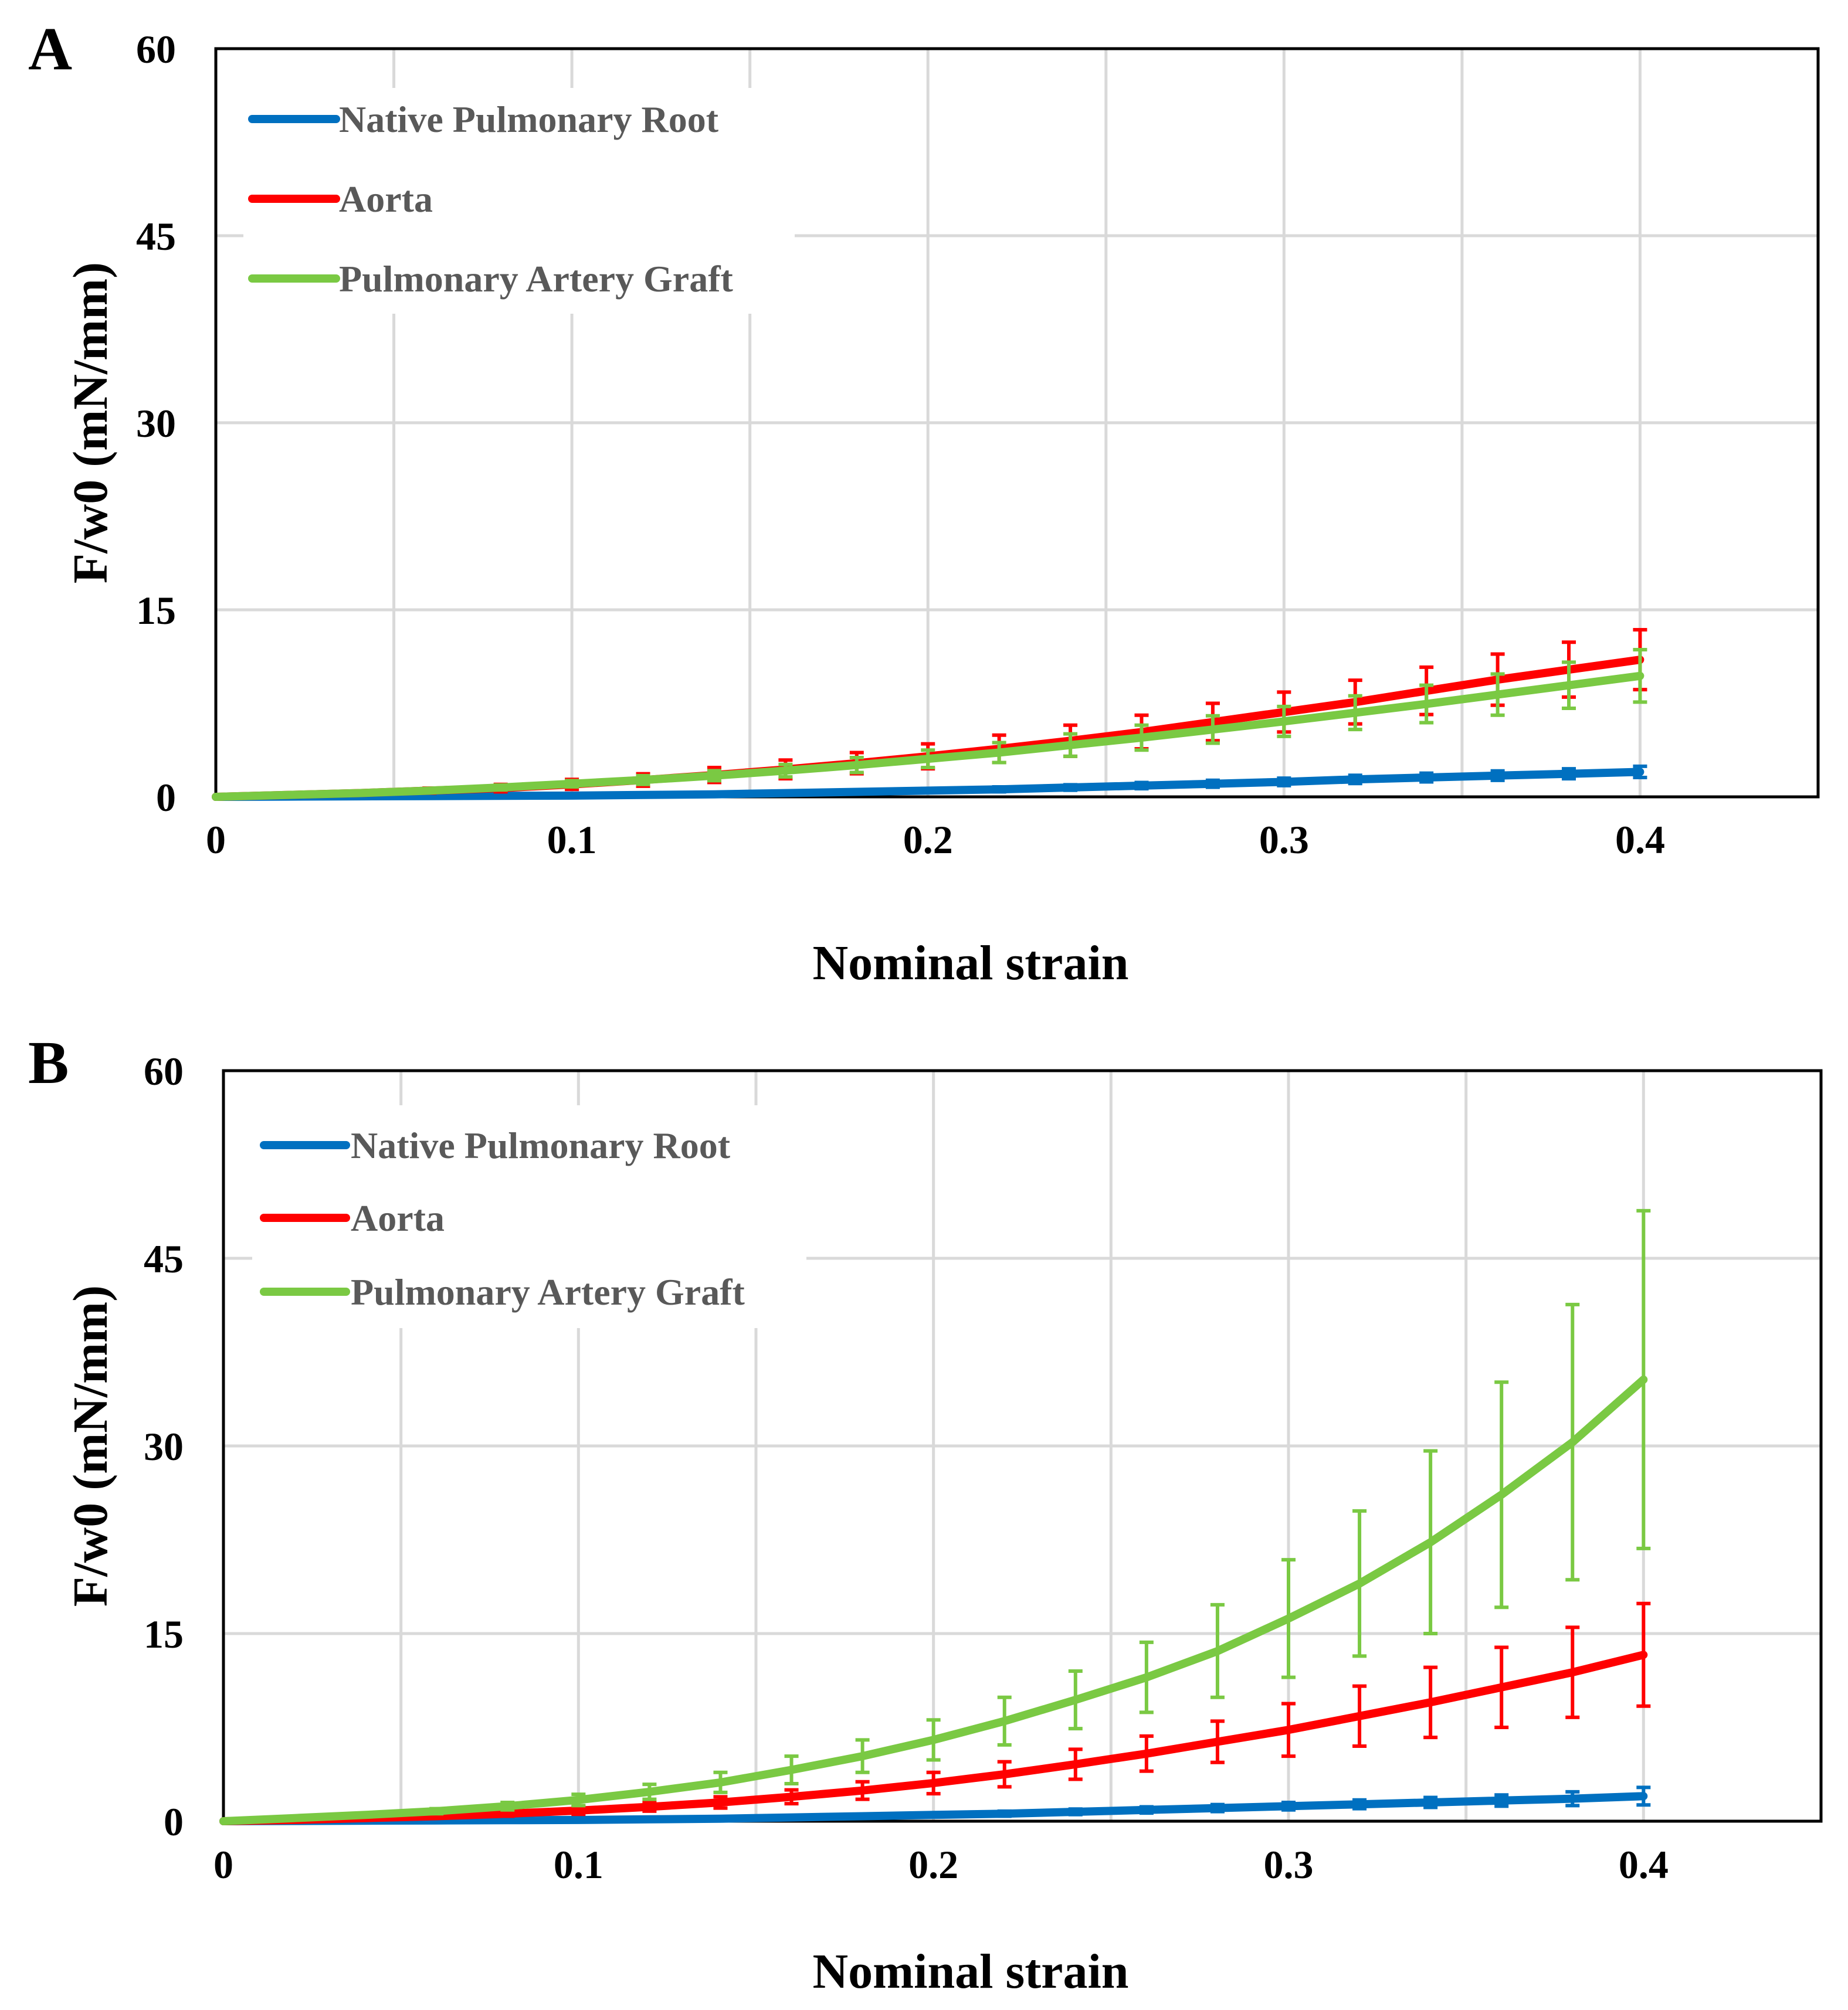 Image resolution: width=1848 pixels, height=2010 pixels. I want to click on x-tick-label-b: 0.2, so click(933, 1864).